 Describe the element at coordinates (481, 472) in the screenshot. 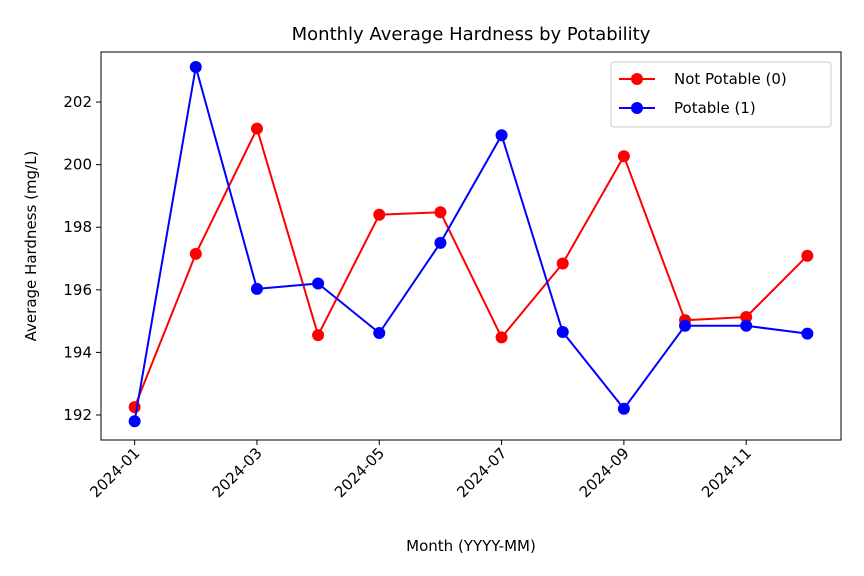

I see `x-tick-label: 2024-07` at that location.